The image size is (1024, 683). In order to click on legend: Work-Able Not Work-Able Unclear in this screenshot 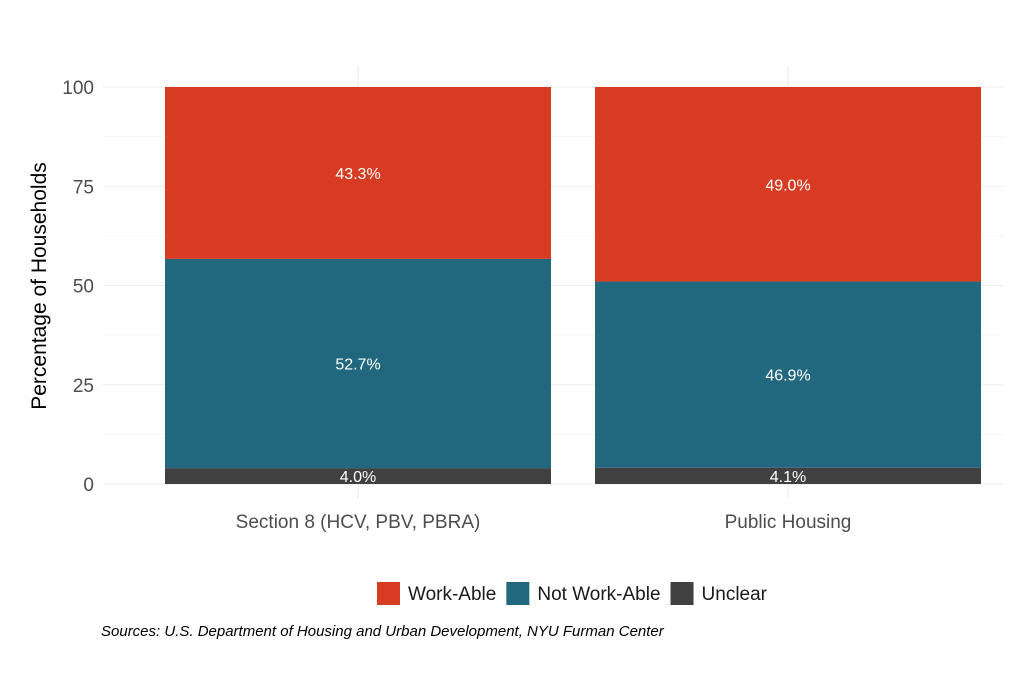, I will do `click(572, 593)`.